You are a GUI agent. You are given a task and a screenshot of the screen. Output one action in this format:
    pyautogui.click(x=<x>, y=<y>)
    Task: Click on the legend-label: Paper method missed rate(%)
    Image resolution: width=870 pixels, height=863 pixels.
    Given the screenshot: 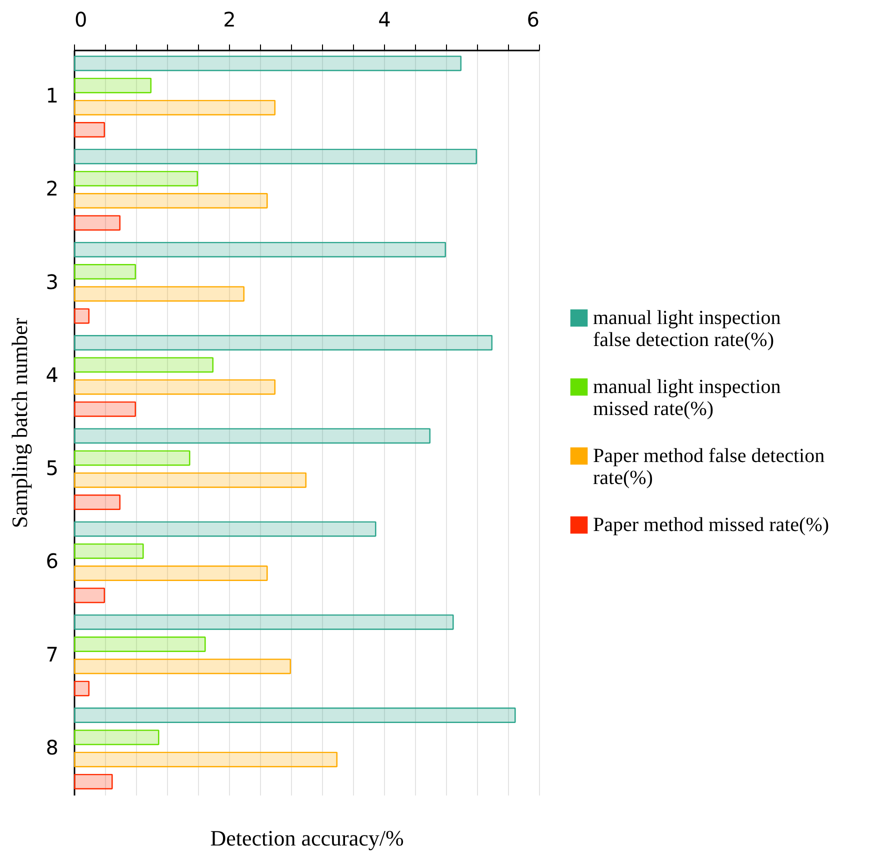 What is the action you would take?
    pyautogui.click(x=711, y=525)
    